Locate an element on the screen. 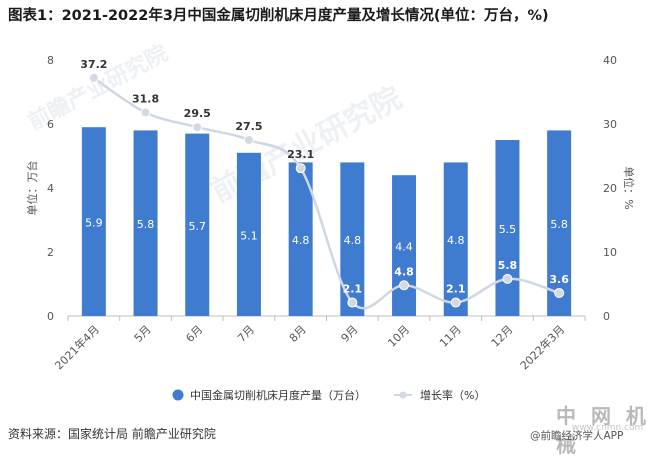 The image size is (665, 458). y2-tick-label: 30 is located at coordinates (610, 124).